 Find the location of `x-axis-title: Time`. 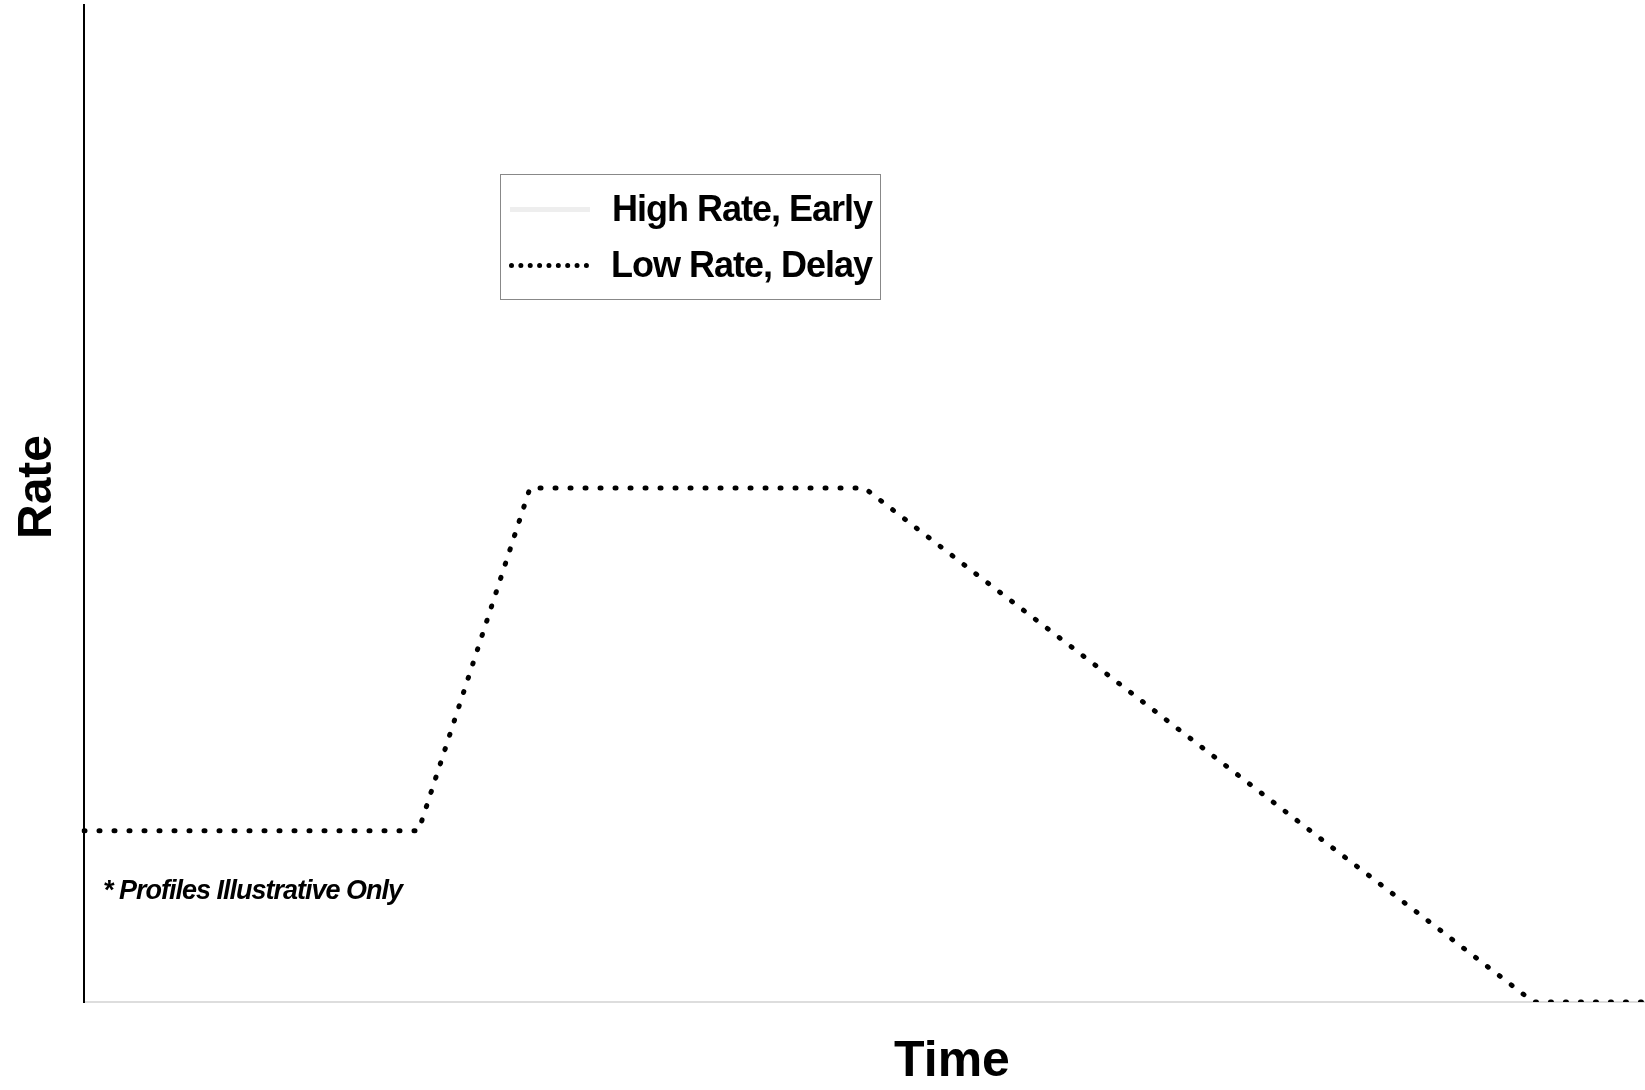

x-axis-title: Time is located at coordinates (952, 1059).